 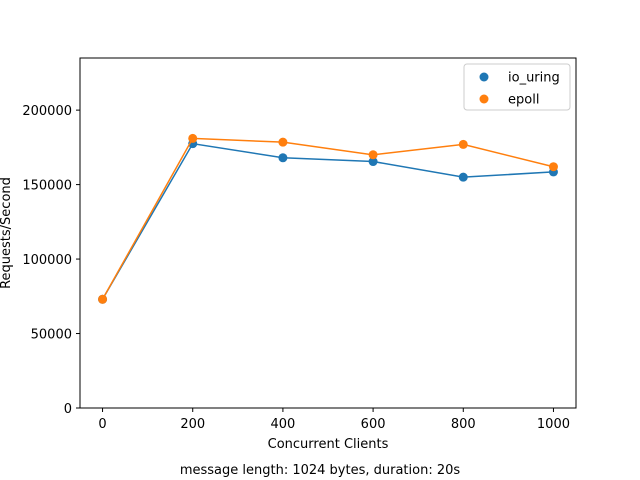 I want to click on legend-label-io_uring: io_uring, so click(x=534, y=78).